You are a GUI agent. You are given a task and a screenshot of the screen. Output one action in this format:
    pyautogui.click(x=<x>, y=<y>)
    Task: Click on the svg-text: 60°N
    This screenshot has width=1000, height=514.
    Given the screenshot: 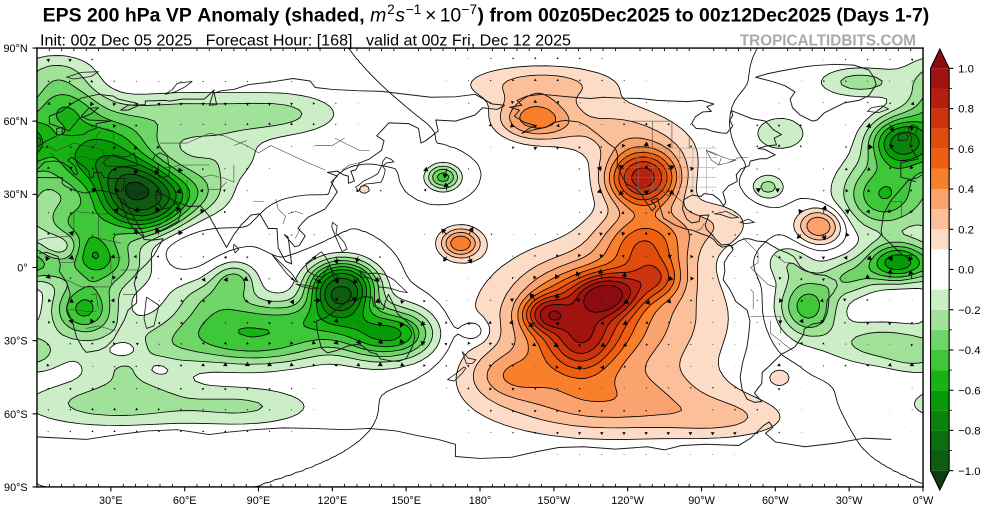 What is the action you would take?
    pyautogui.click(x=15, y=122)
    